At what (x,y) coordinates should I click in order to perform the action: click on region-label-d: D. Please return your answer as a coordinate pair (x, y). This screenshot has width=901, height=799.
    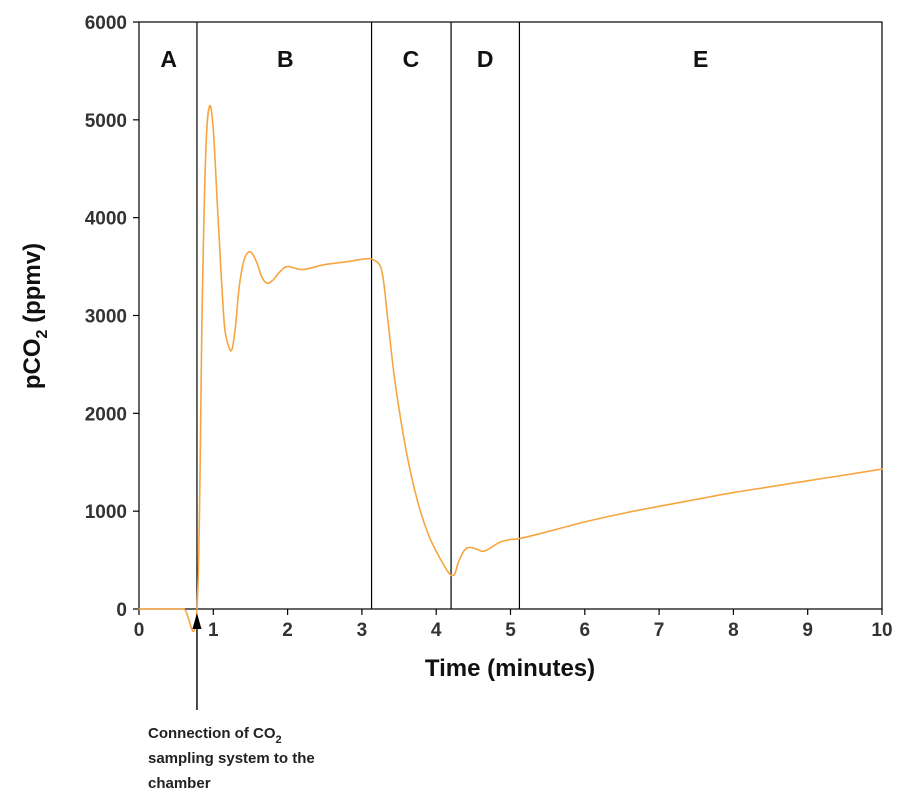
    Looking at the image, I should click on (485, 59).